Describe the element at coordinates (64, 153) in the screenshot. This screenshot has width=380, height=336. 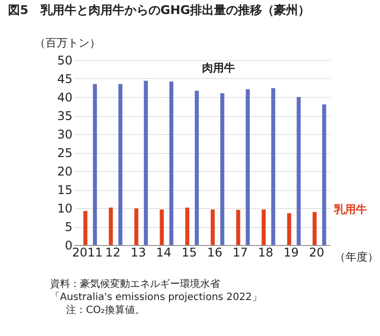
I see `y-tick-label: 25` at that location.